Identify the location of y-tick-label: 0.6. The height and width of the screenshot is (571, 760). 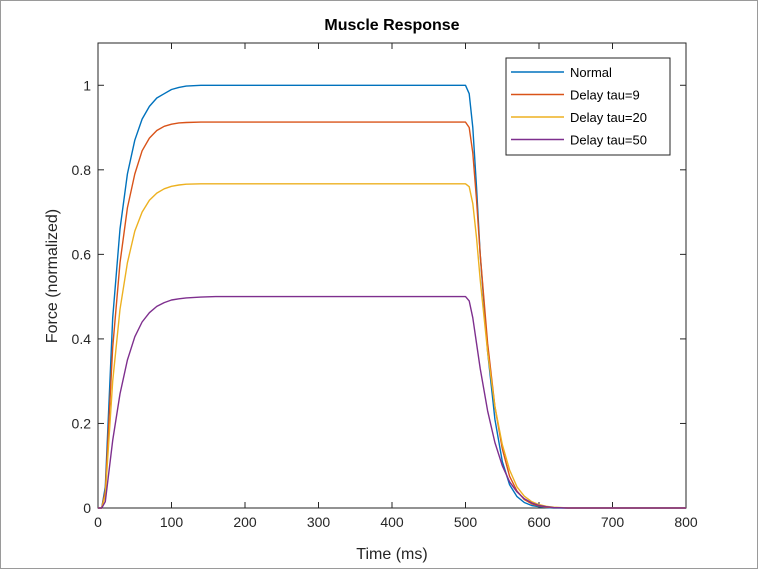
(82, 254).